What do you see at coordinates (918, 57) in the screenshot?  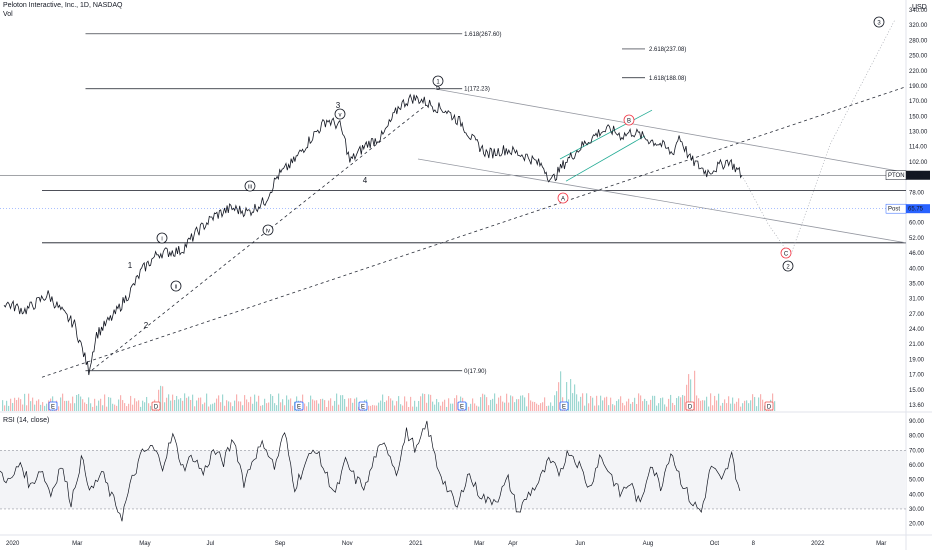 I see `price-tick-label: 250.00` at bounding box center [918, 57].